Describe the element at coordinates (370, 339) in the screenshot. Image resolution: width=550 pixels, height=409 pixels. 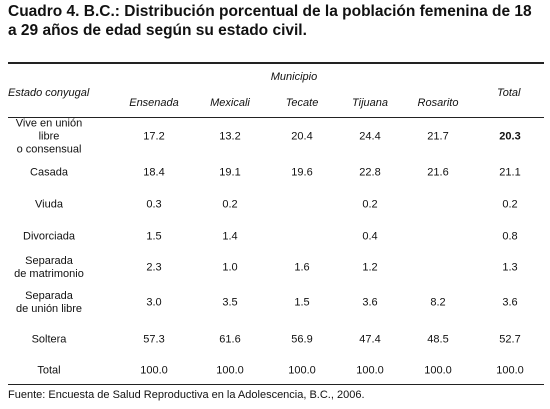
I see `table-cell: 47.4` at that location.